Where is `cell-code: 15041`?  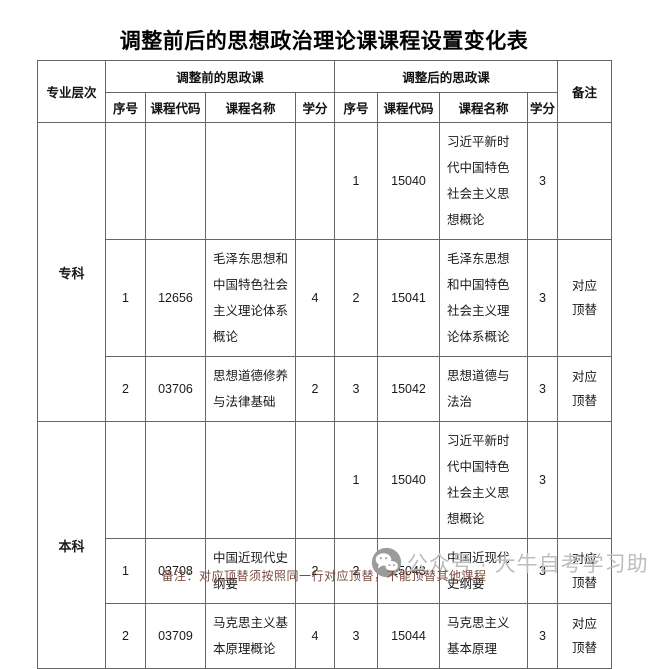 cell-code: 15041 is located at coordinates (409, 298).